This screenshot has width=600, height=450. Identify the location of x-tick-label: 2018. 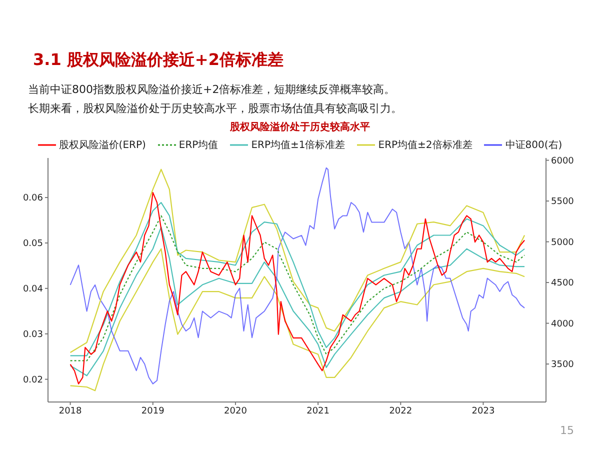
(70, 411).